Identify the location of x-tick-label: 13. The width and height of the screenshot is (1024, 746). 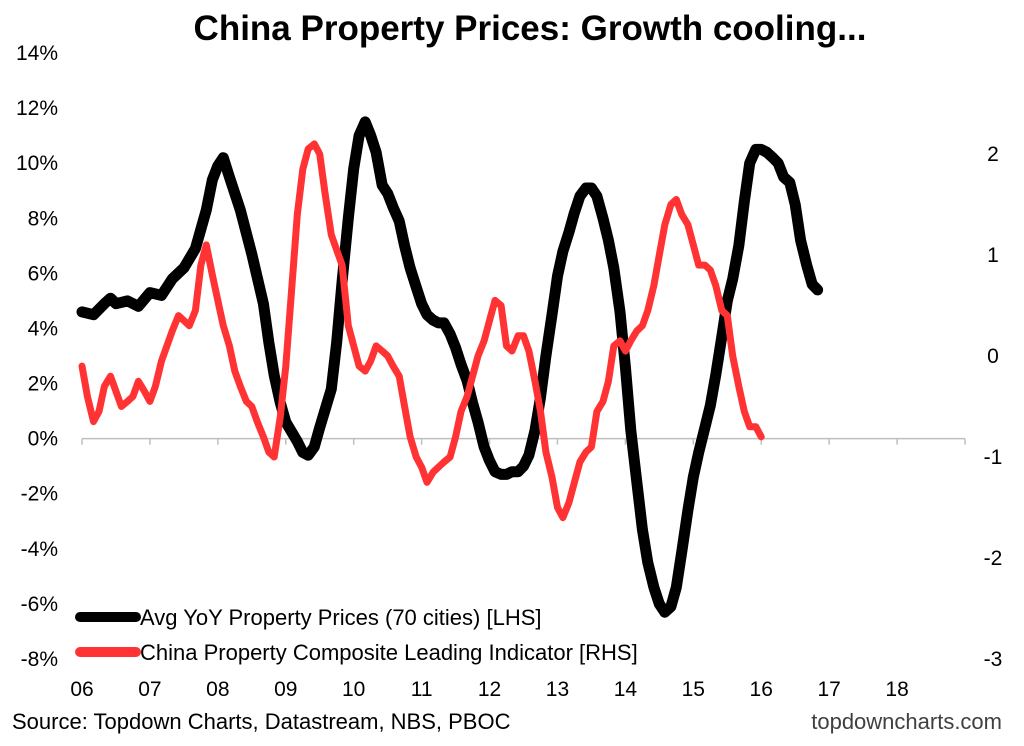
(557, 689).